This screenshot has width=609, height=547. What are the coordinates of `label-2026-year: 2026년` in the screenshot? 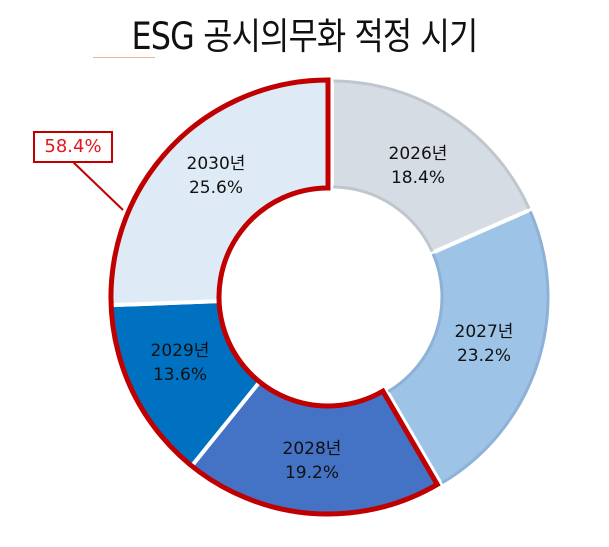 It's located at (418, 154).